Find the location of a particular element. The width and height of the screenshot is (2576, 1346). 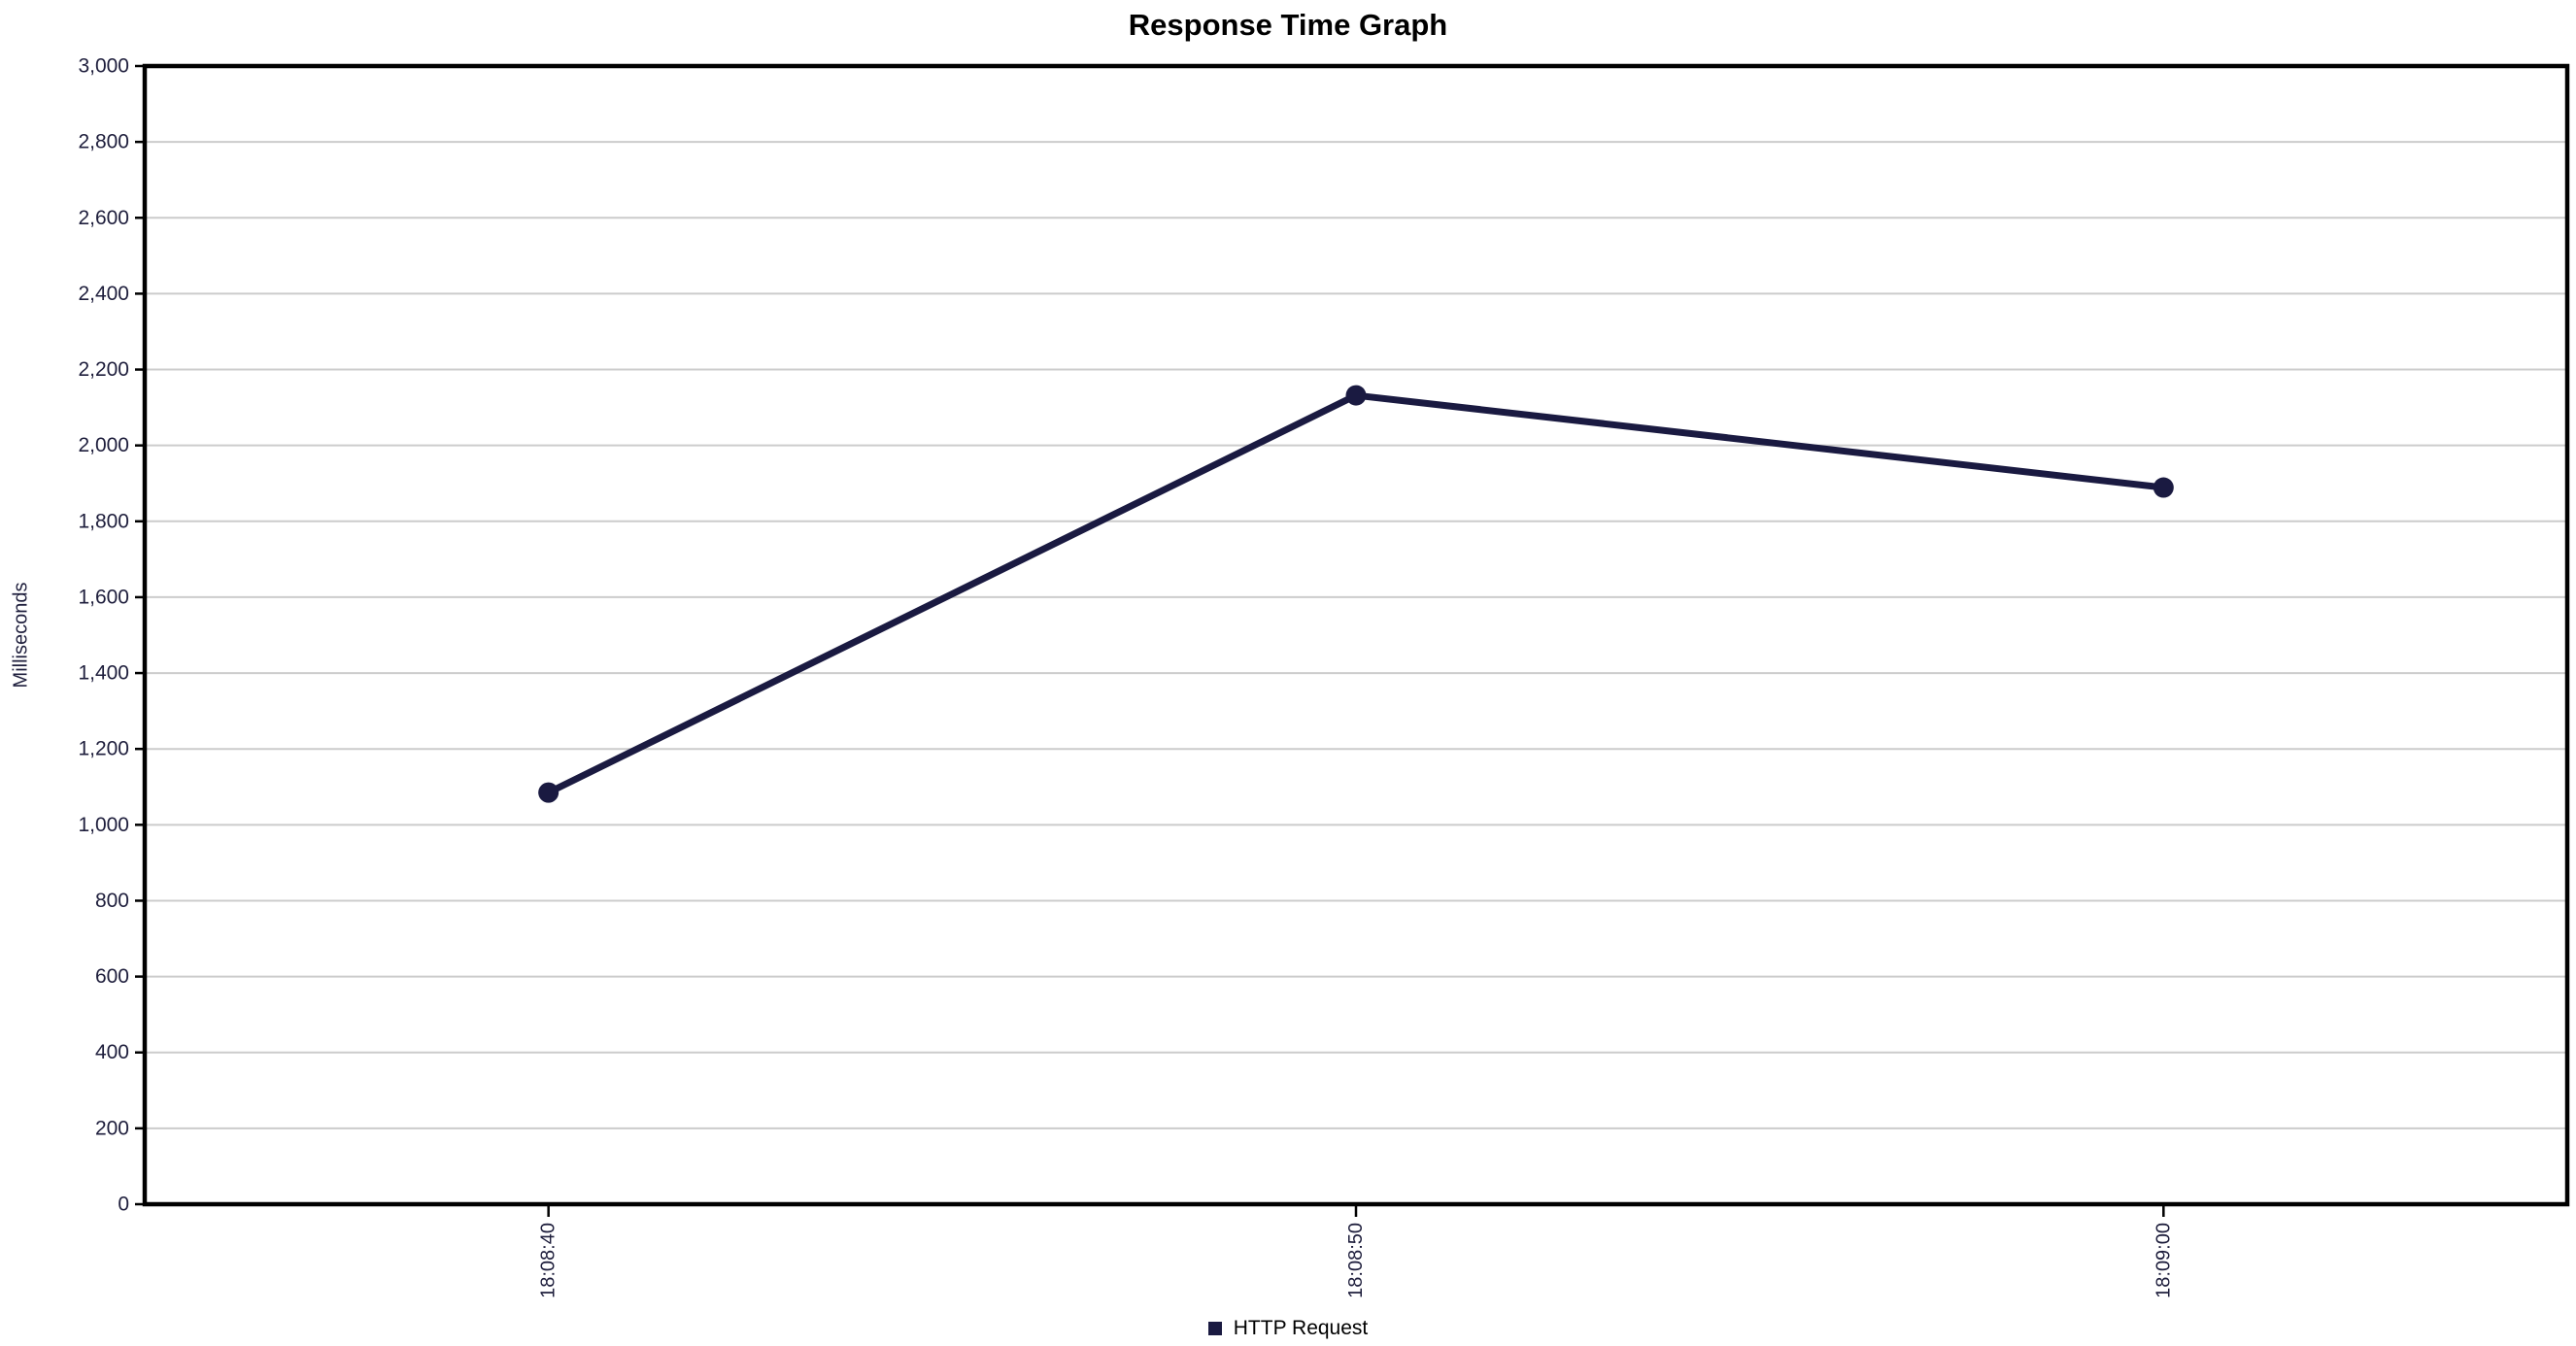

y-tick-label: 2,200 is located at coordinates (103, 369).